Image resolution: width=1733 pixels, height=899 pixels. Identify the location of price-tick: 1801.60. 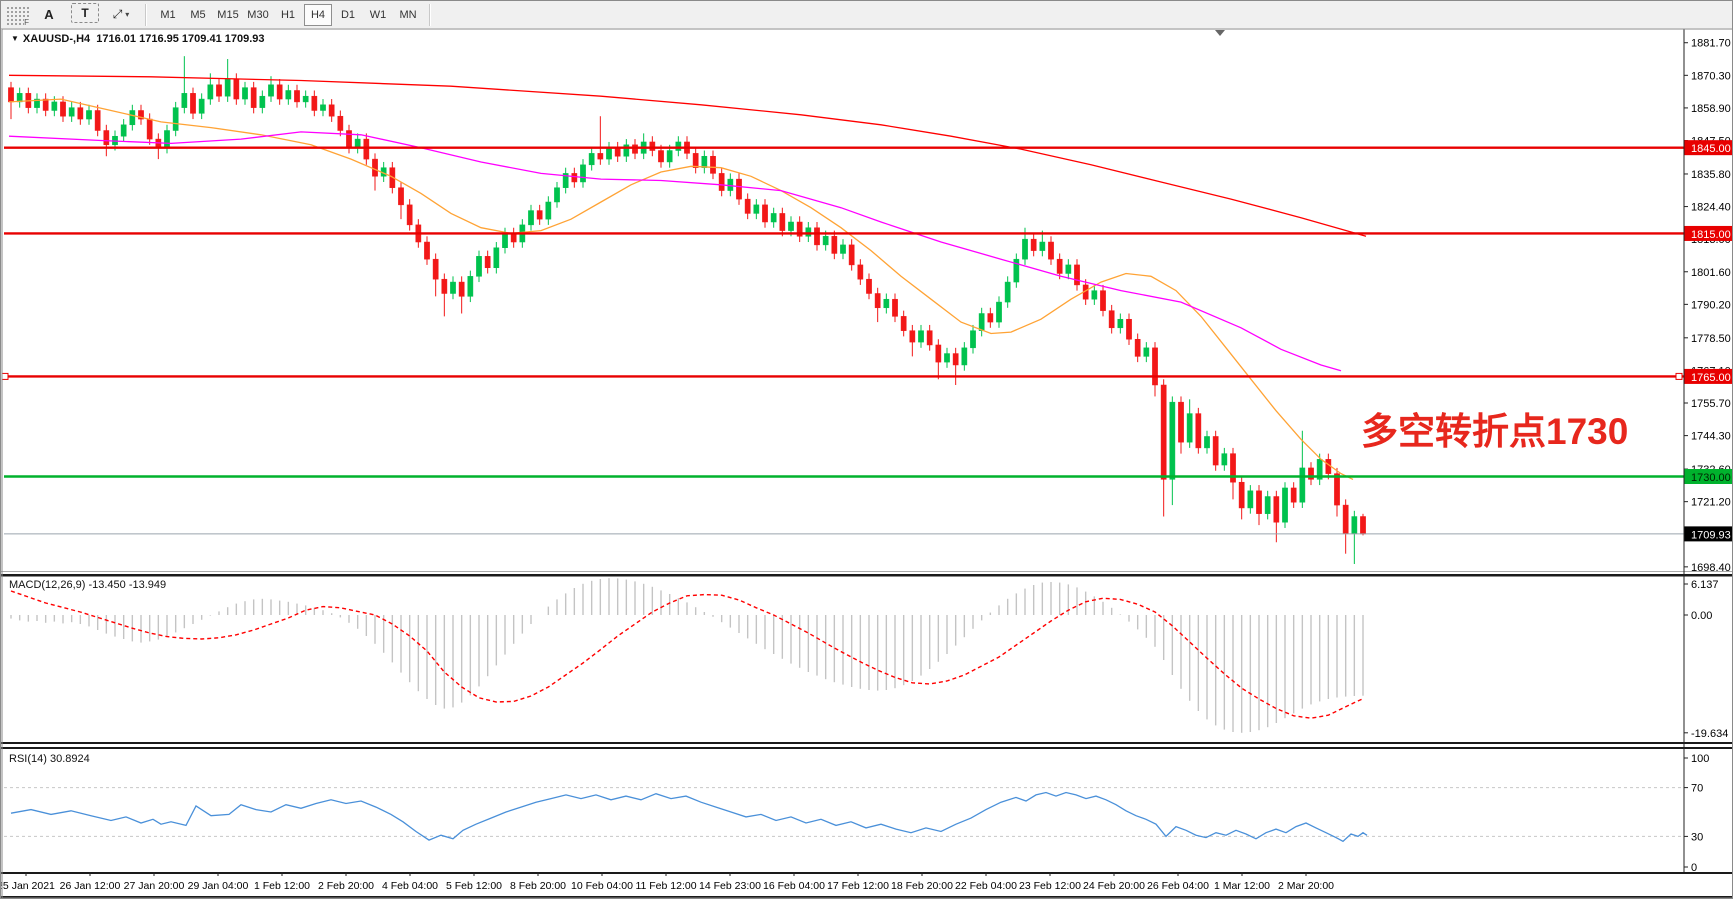
(1711, 273).